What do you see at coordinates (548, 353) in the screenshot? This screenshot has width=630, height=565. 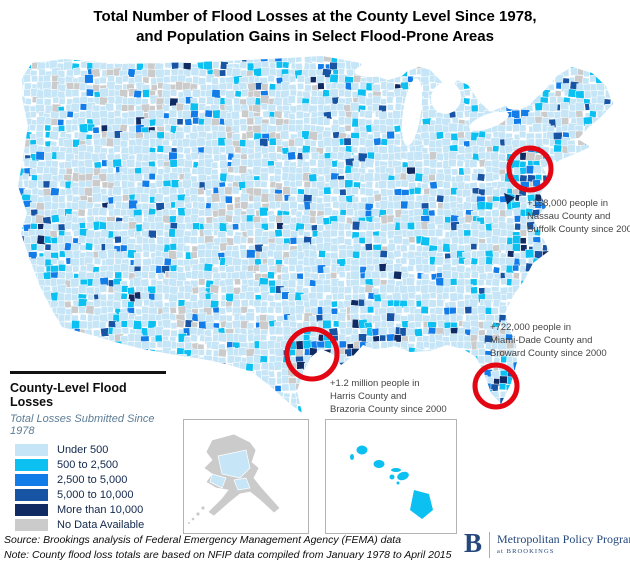 I see `annotation-line: Broward County since 2000` at bounding box center [548, 353].